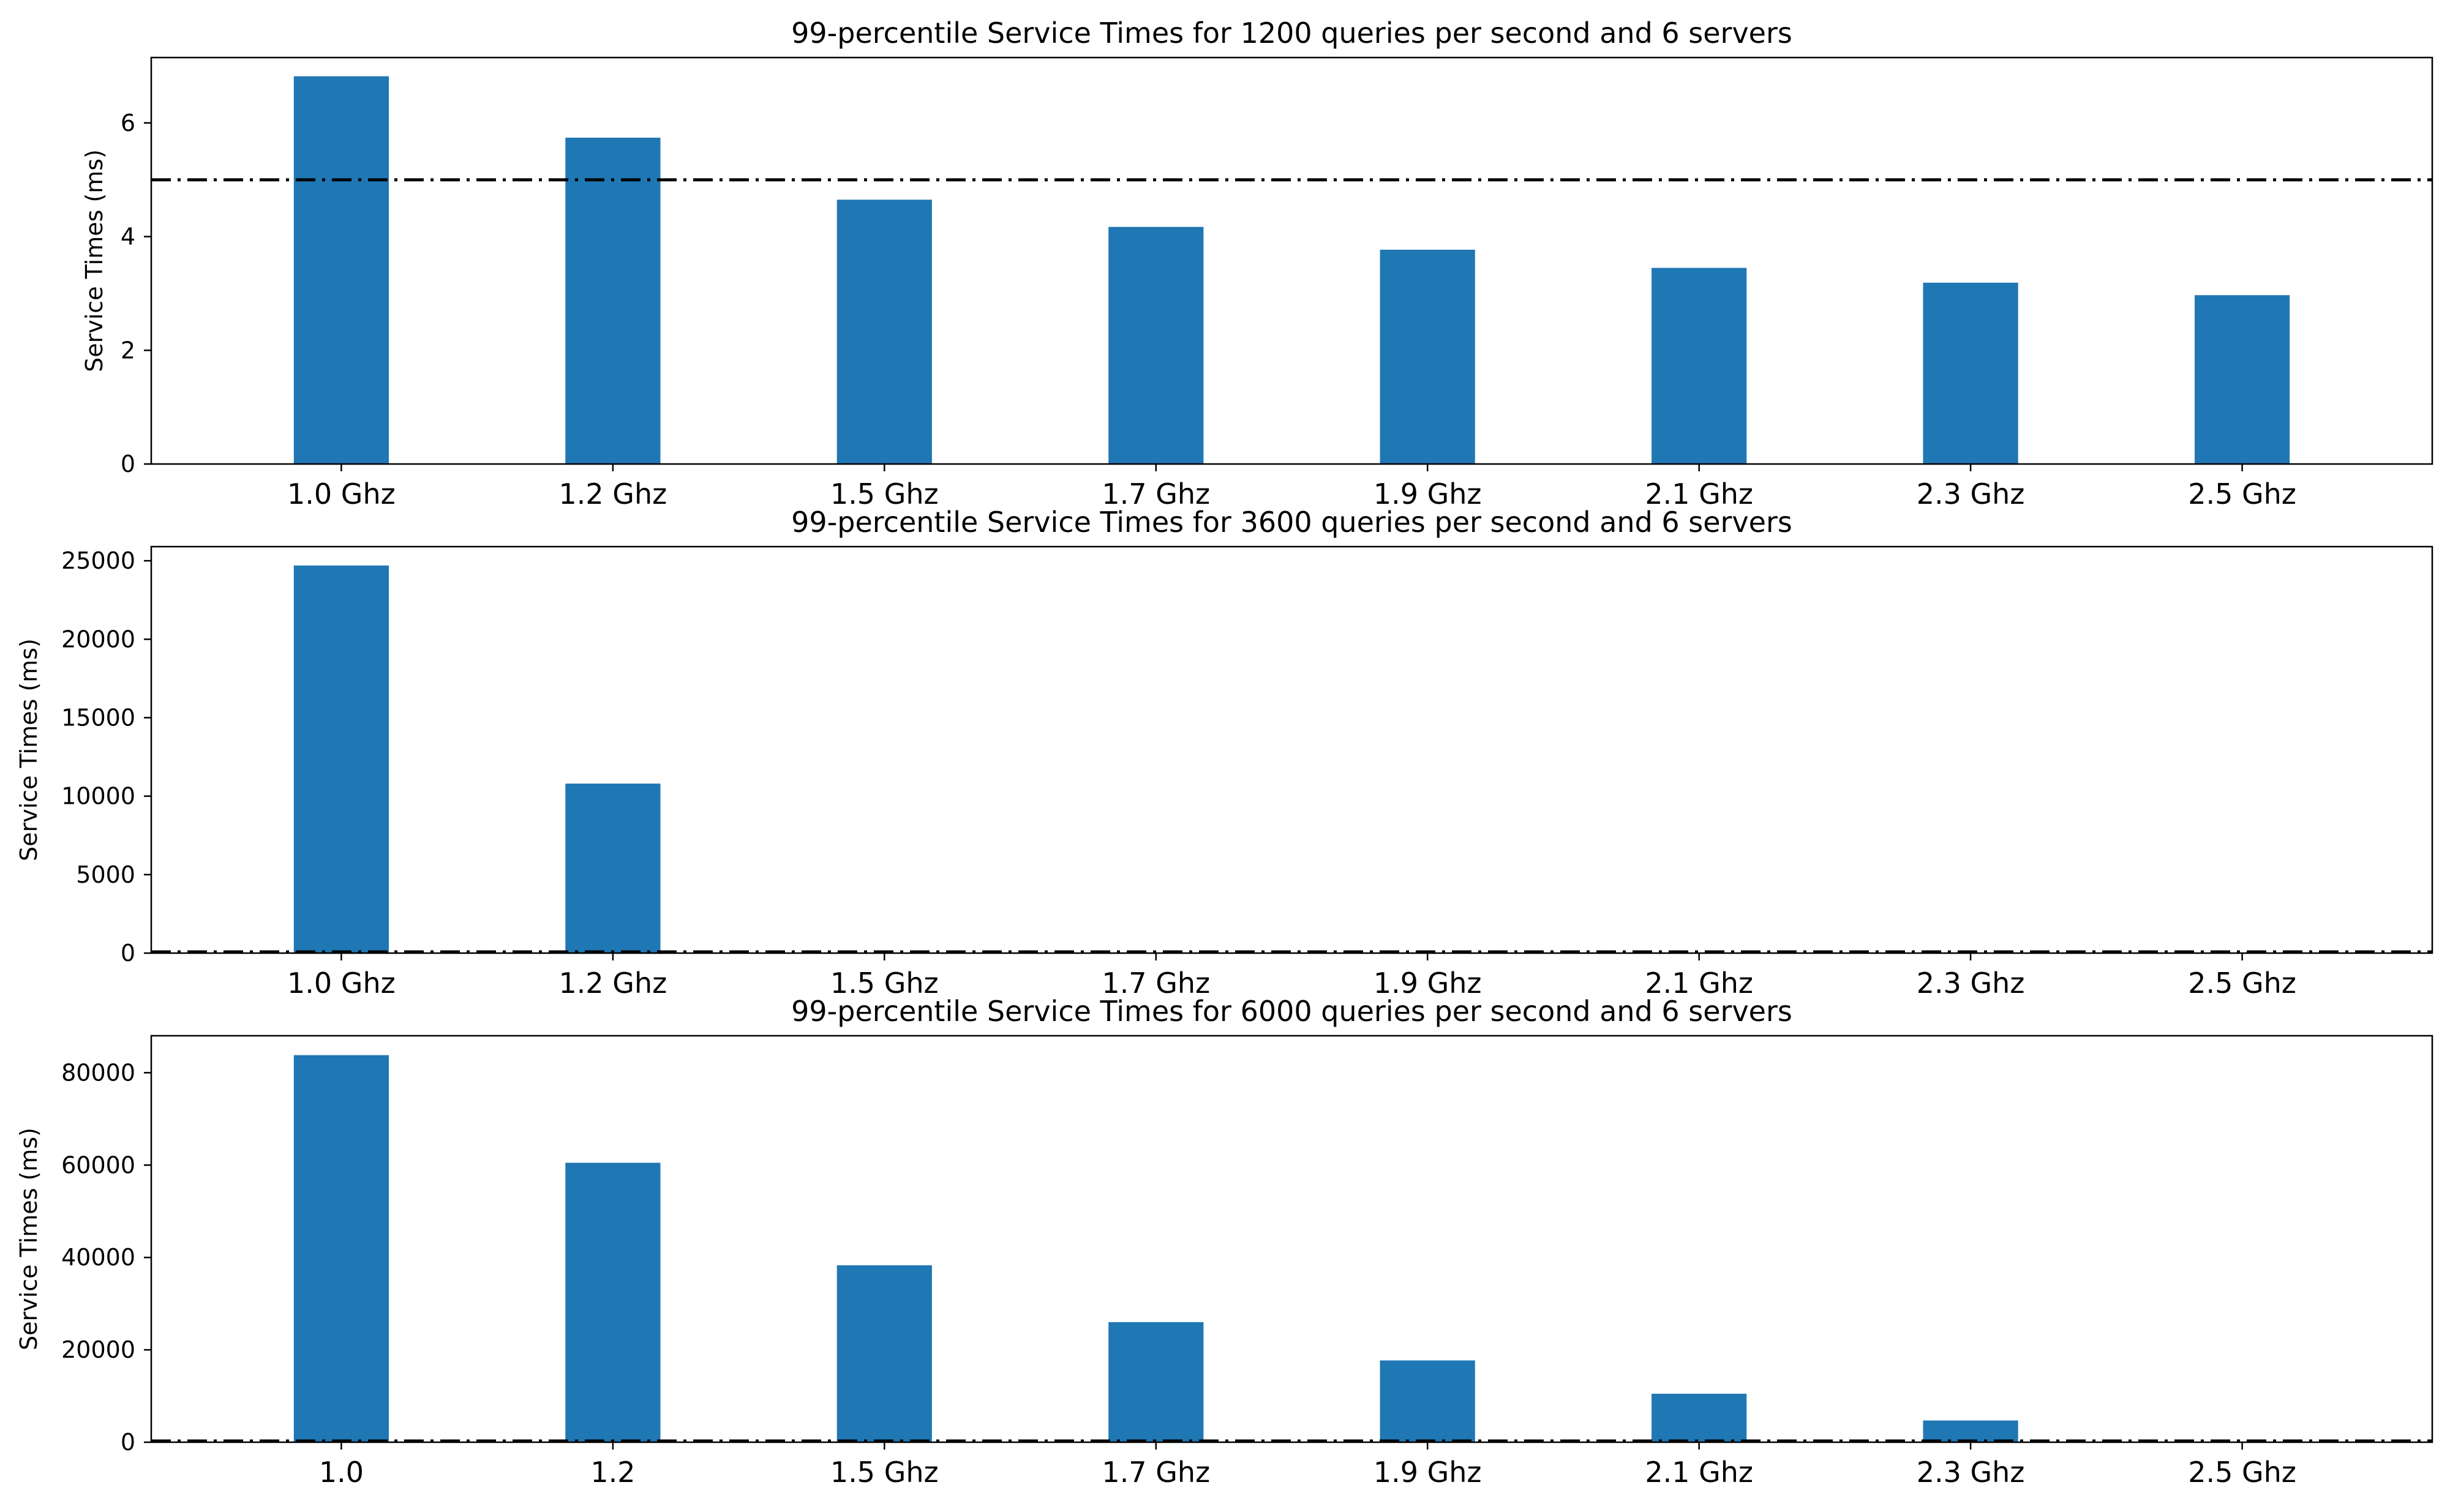 This screenshot has height=1512, width=2450. Describe the element at coordinates (613, 983) in the screenshot. I see `xtick-label-2-2: 1.2 Ghz` at that location.